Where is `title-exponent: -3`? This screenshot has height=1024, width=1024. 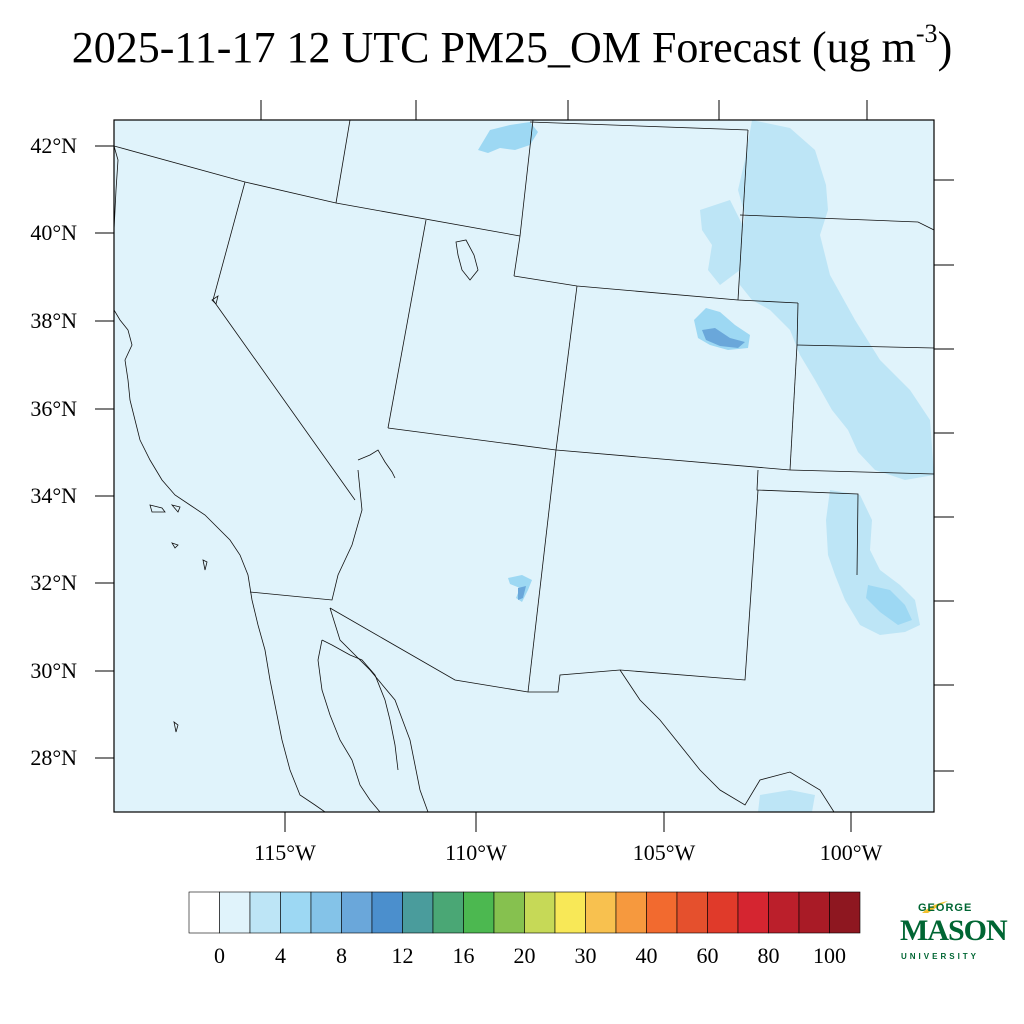
title-exponent: -3 is located at coordinates (926, 34).